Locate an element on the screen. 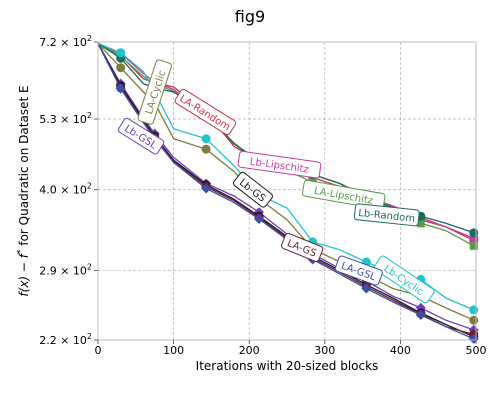 This screenshot has width=500, height=400. series-label: LA-Random is located at coordinates (205, 112).